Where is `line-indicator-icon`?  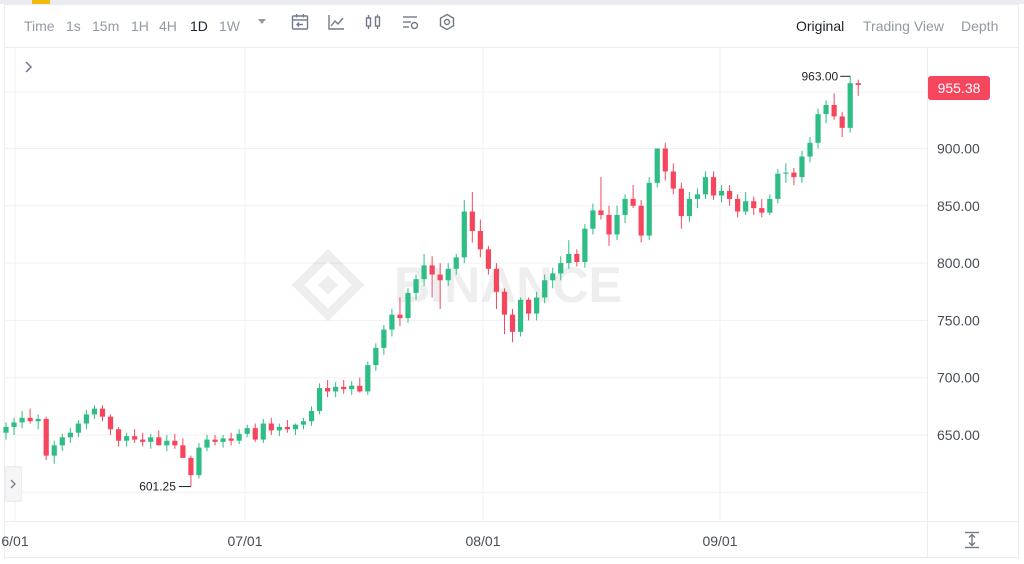 line-indicator-icon is located at coordinates (336, 22).